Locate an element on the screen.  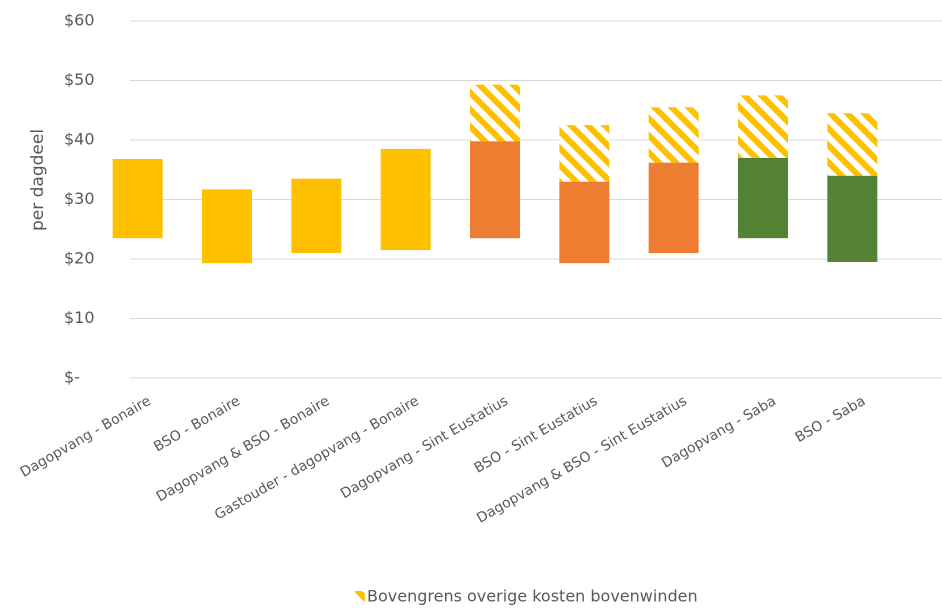
y-tick-label: $- is located at coordinates (72, 377).